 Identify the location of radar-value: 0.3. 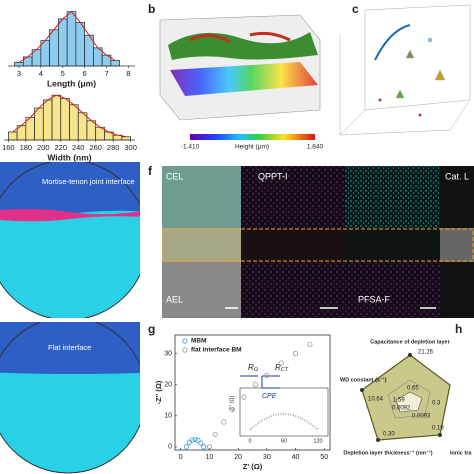
(436, 404).